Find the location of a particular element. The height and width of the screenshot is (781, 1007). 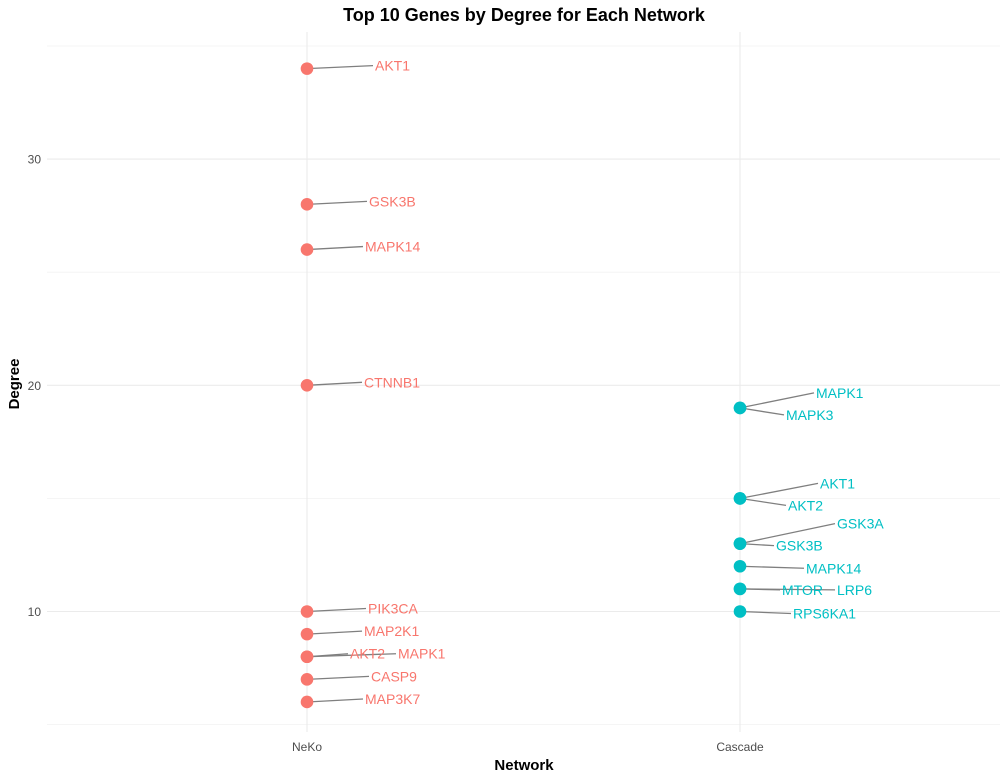

point-label: MAPK3 is located at coordinates (810, 415).